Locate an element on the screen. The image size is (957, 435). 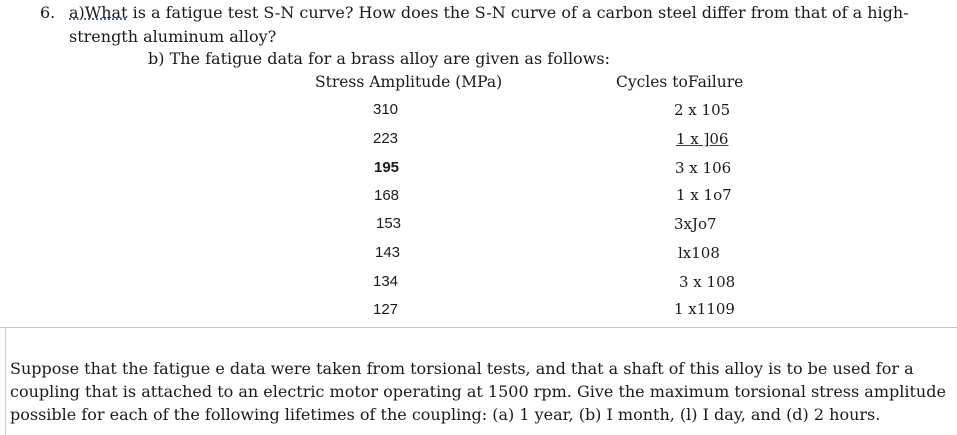
table-cell-cycles: 2 x 105 is located at coordinates (702, 110).